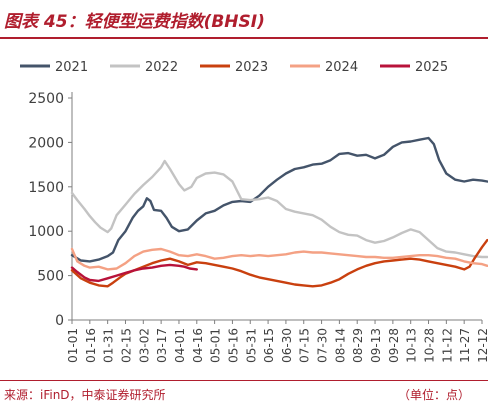  Describe the element at coordinates (161, 67) in the screenshot. I see `legend-label-2022: 2022` at that location.